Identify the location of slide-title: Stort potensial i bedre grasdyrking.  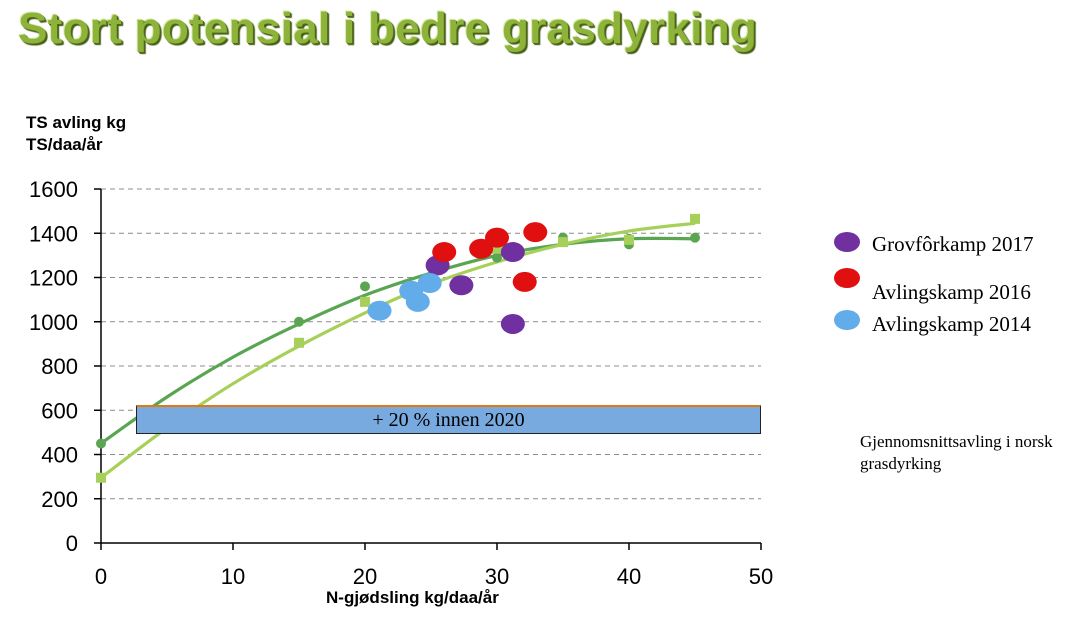
(388, 28).